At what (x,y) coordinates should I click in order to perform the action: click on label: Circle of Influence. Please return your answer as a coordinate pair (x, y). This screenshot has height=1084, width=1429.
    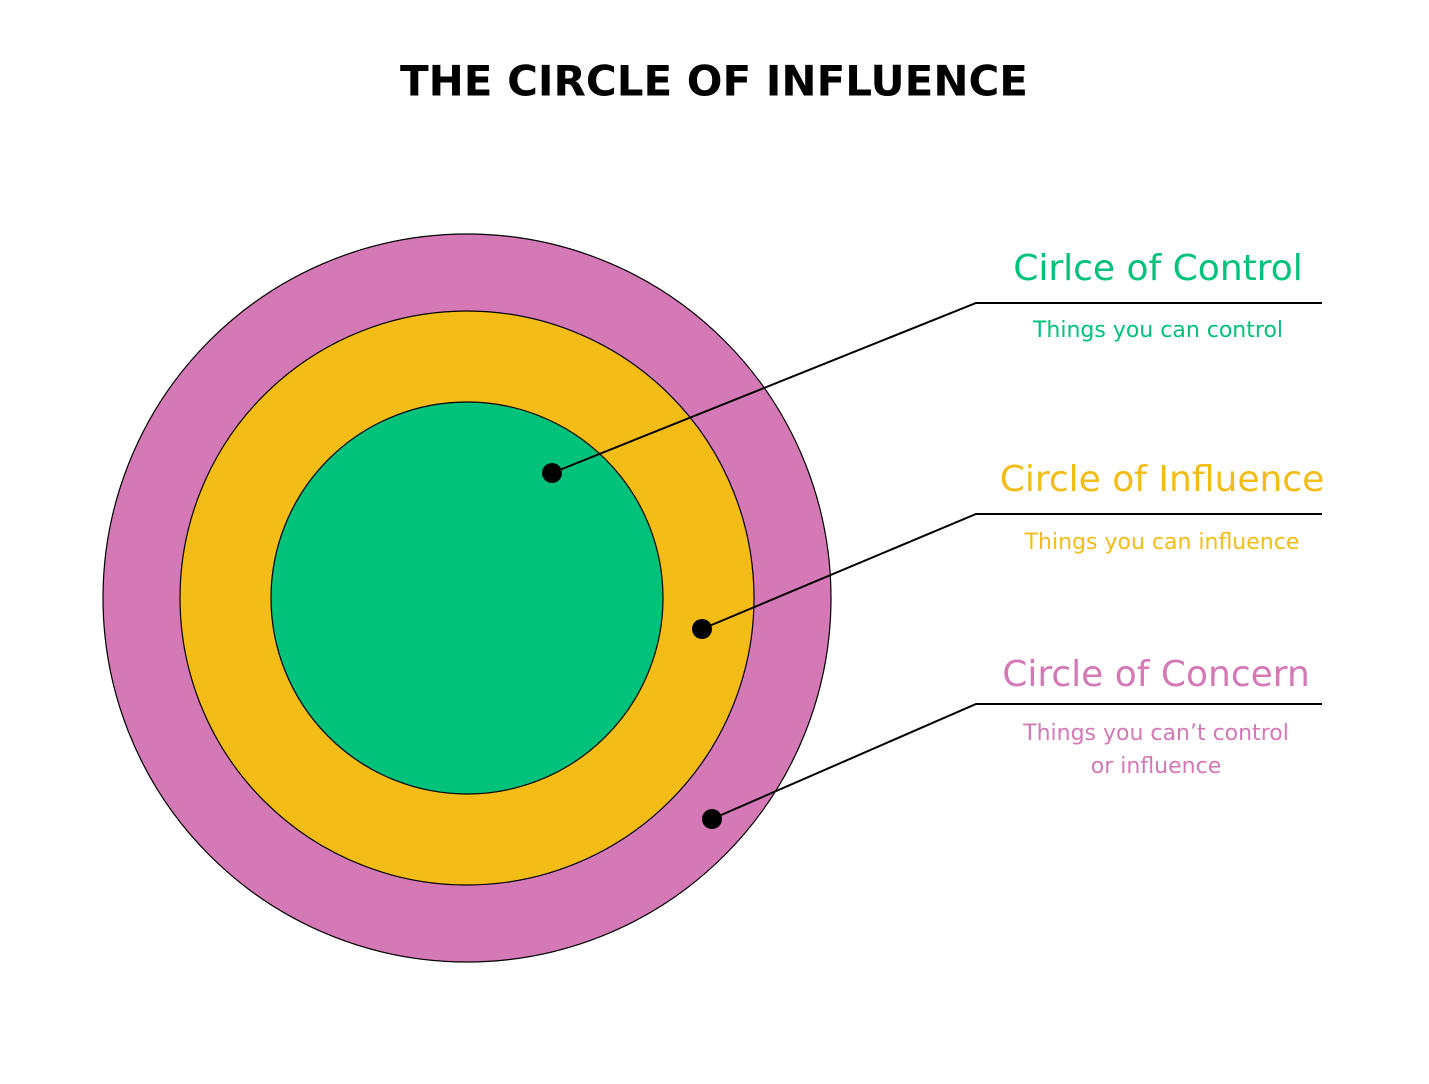
    Looking at the image, I should click on (1162, 479).